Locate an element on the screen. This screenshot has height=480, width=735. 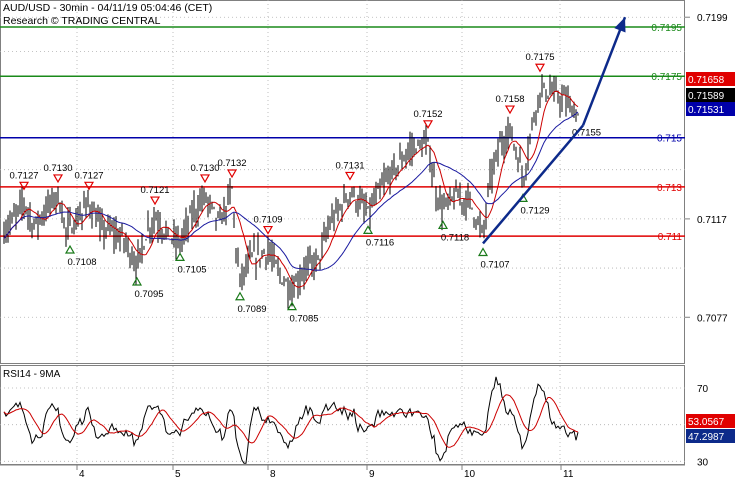
annotation-label: 0.7155 is located at coordinates (586, 132).